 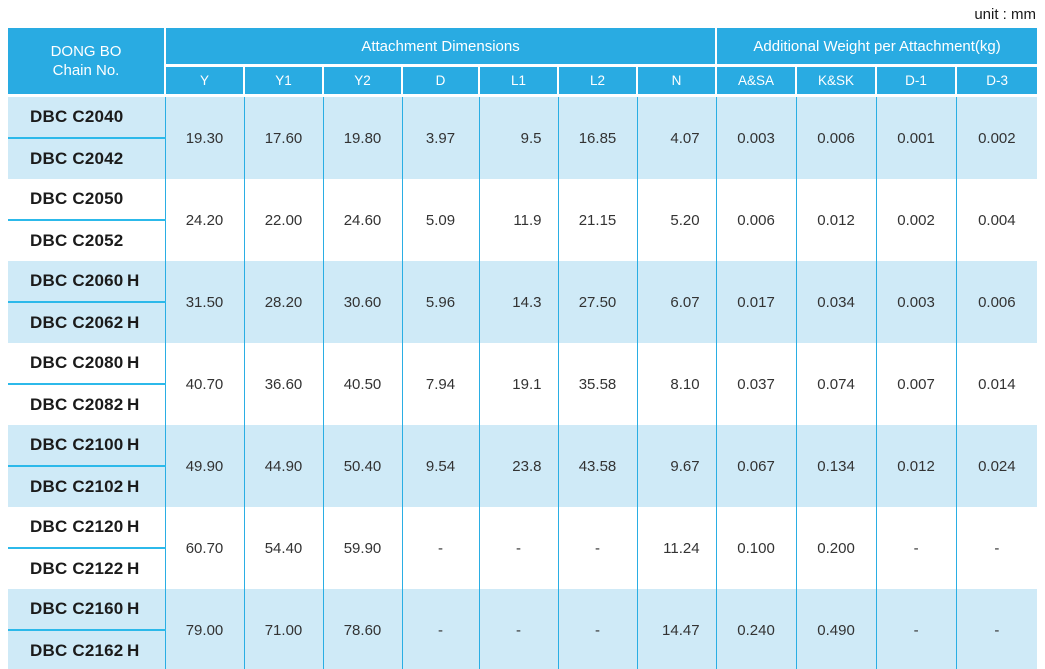 I want to click on chain-cell: DBC C2082 H, so click(x=85, y=404).